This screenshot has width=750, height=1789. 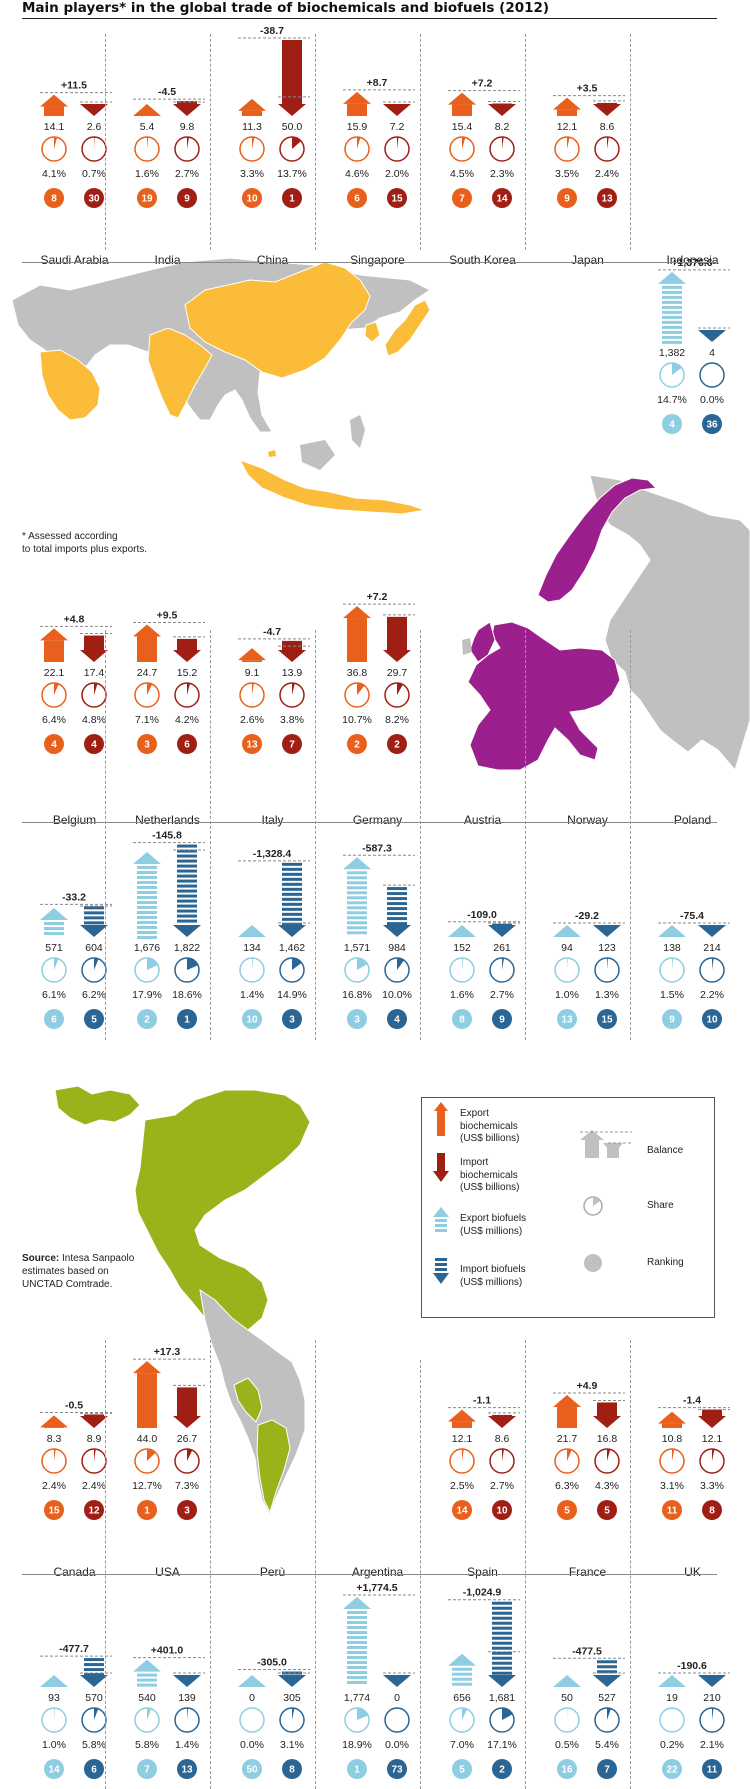 What do you see at coordinates (292, 1020) in the screenshot?
I see `italy-fuel-import-rank-text: 3` at bounding box center [292, 1020].